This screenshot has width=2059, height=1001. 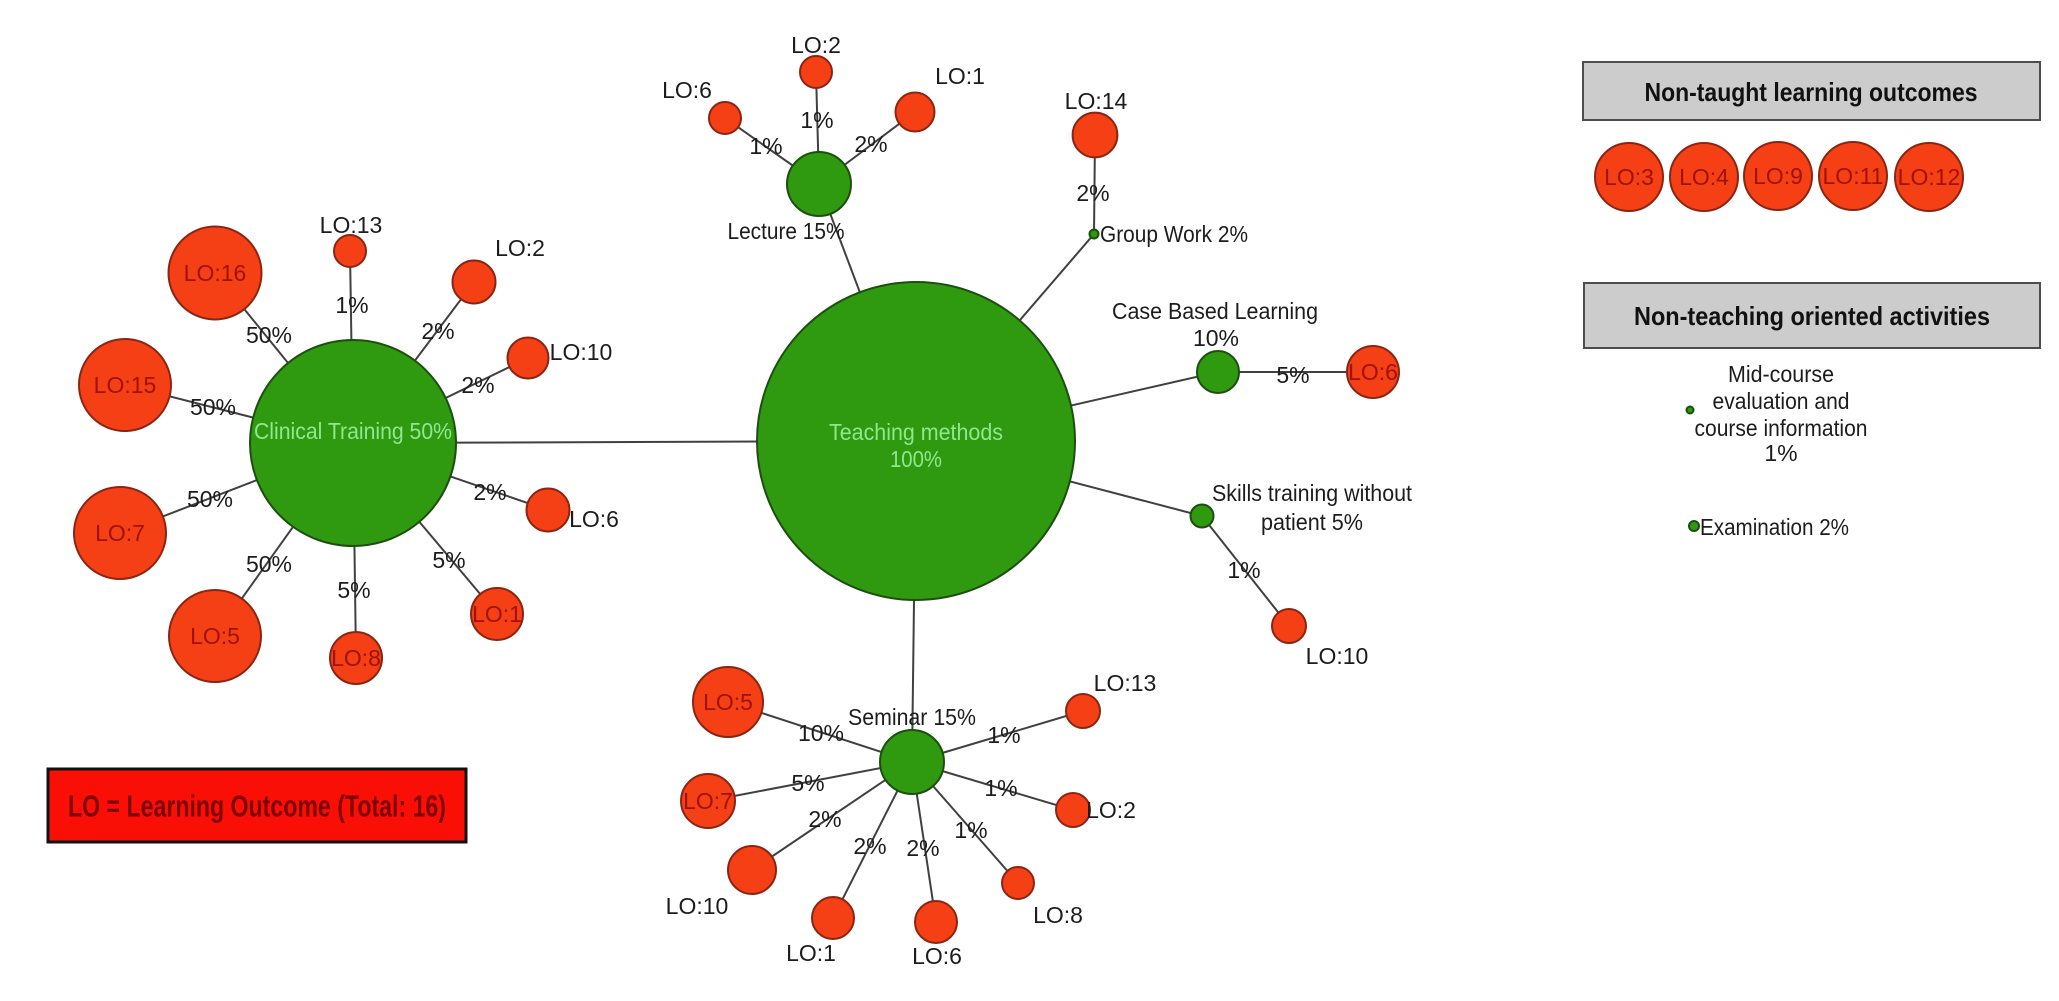 I want to click on svg-text: Teaching methods, so click(x=916, y=432).